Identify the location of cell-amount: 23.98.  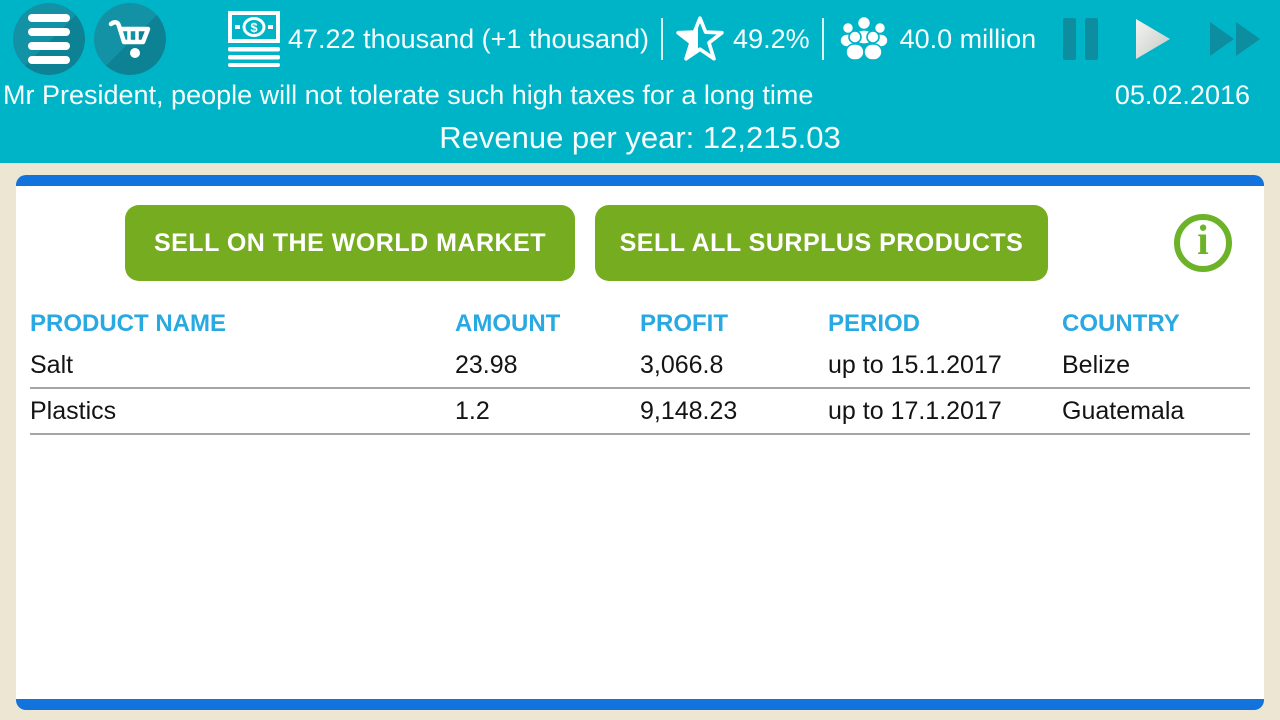
(486, 364).